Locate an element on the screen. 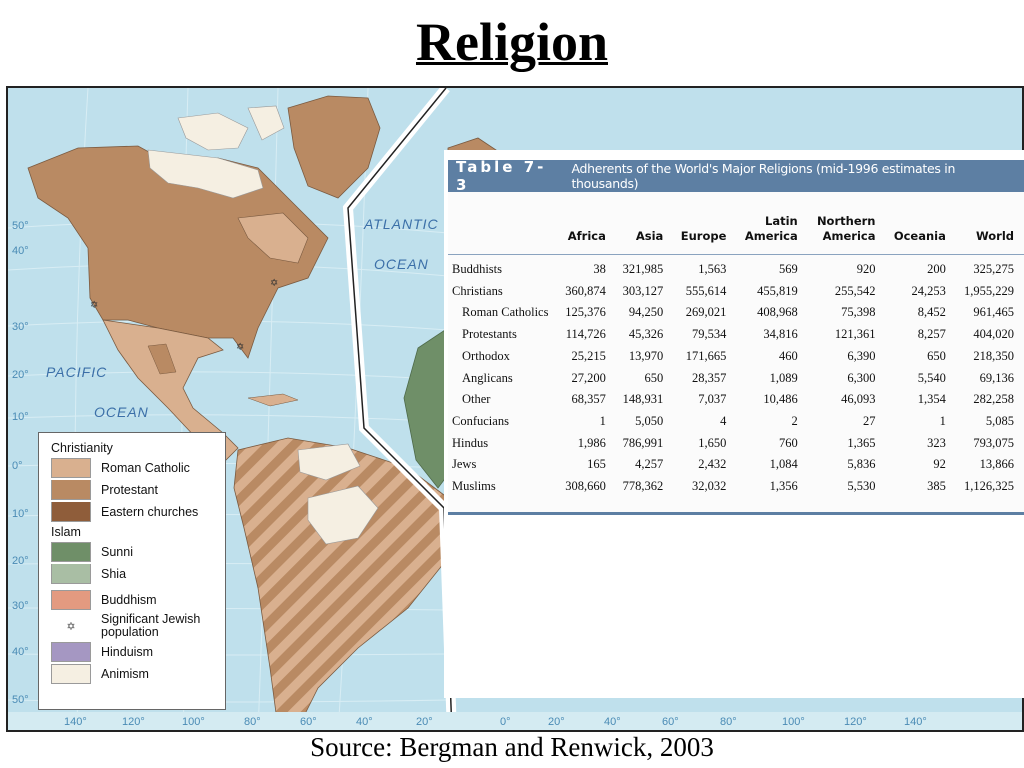 This screenshot has height=768, width=1024. table-cell: 218,350 is located at coordinates (993, 355).